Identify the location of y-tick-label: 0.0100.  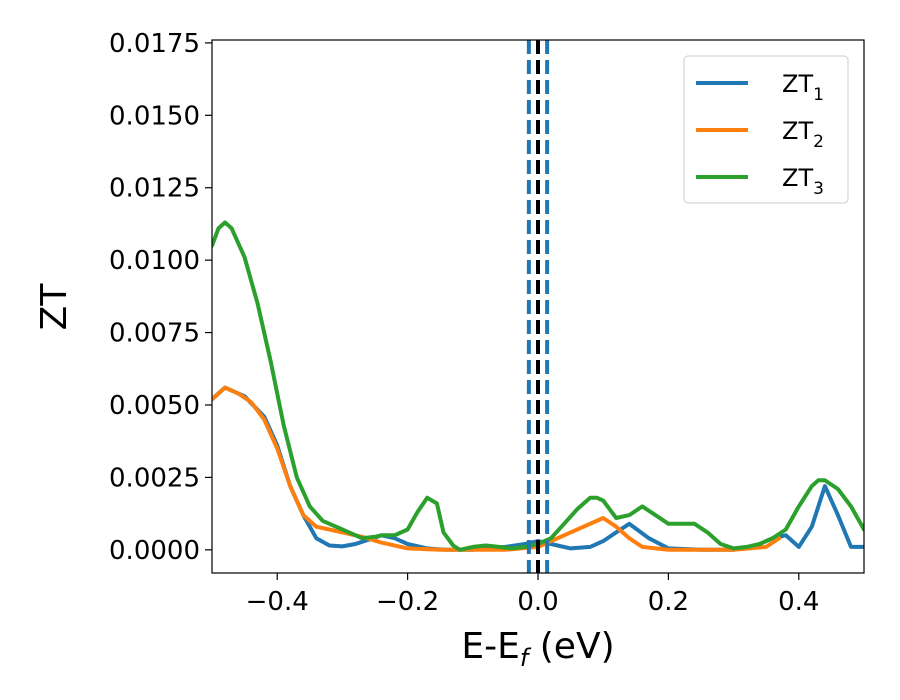
(154, 261).